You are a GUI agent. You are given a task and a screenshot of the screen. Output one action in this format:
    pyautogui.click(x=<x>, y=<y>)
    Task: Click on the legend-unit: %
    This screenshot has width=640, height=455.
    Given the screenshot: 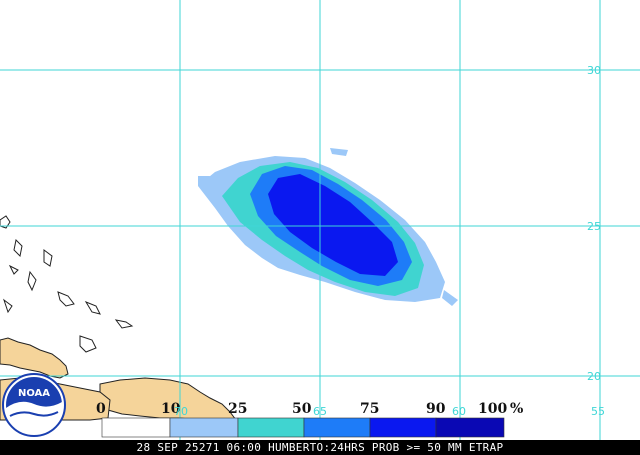 What is the action you would take?
    pyautogui.click(x=516, y=409)
    